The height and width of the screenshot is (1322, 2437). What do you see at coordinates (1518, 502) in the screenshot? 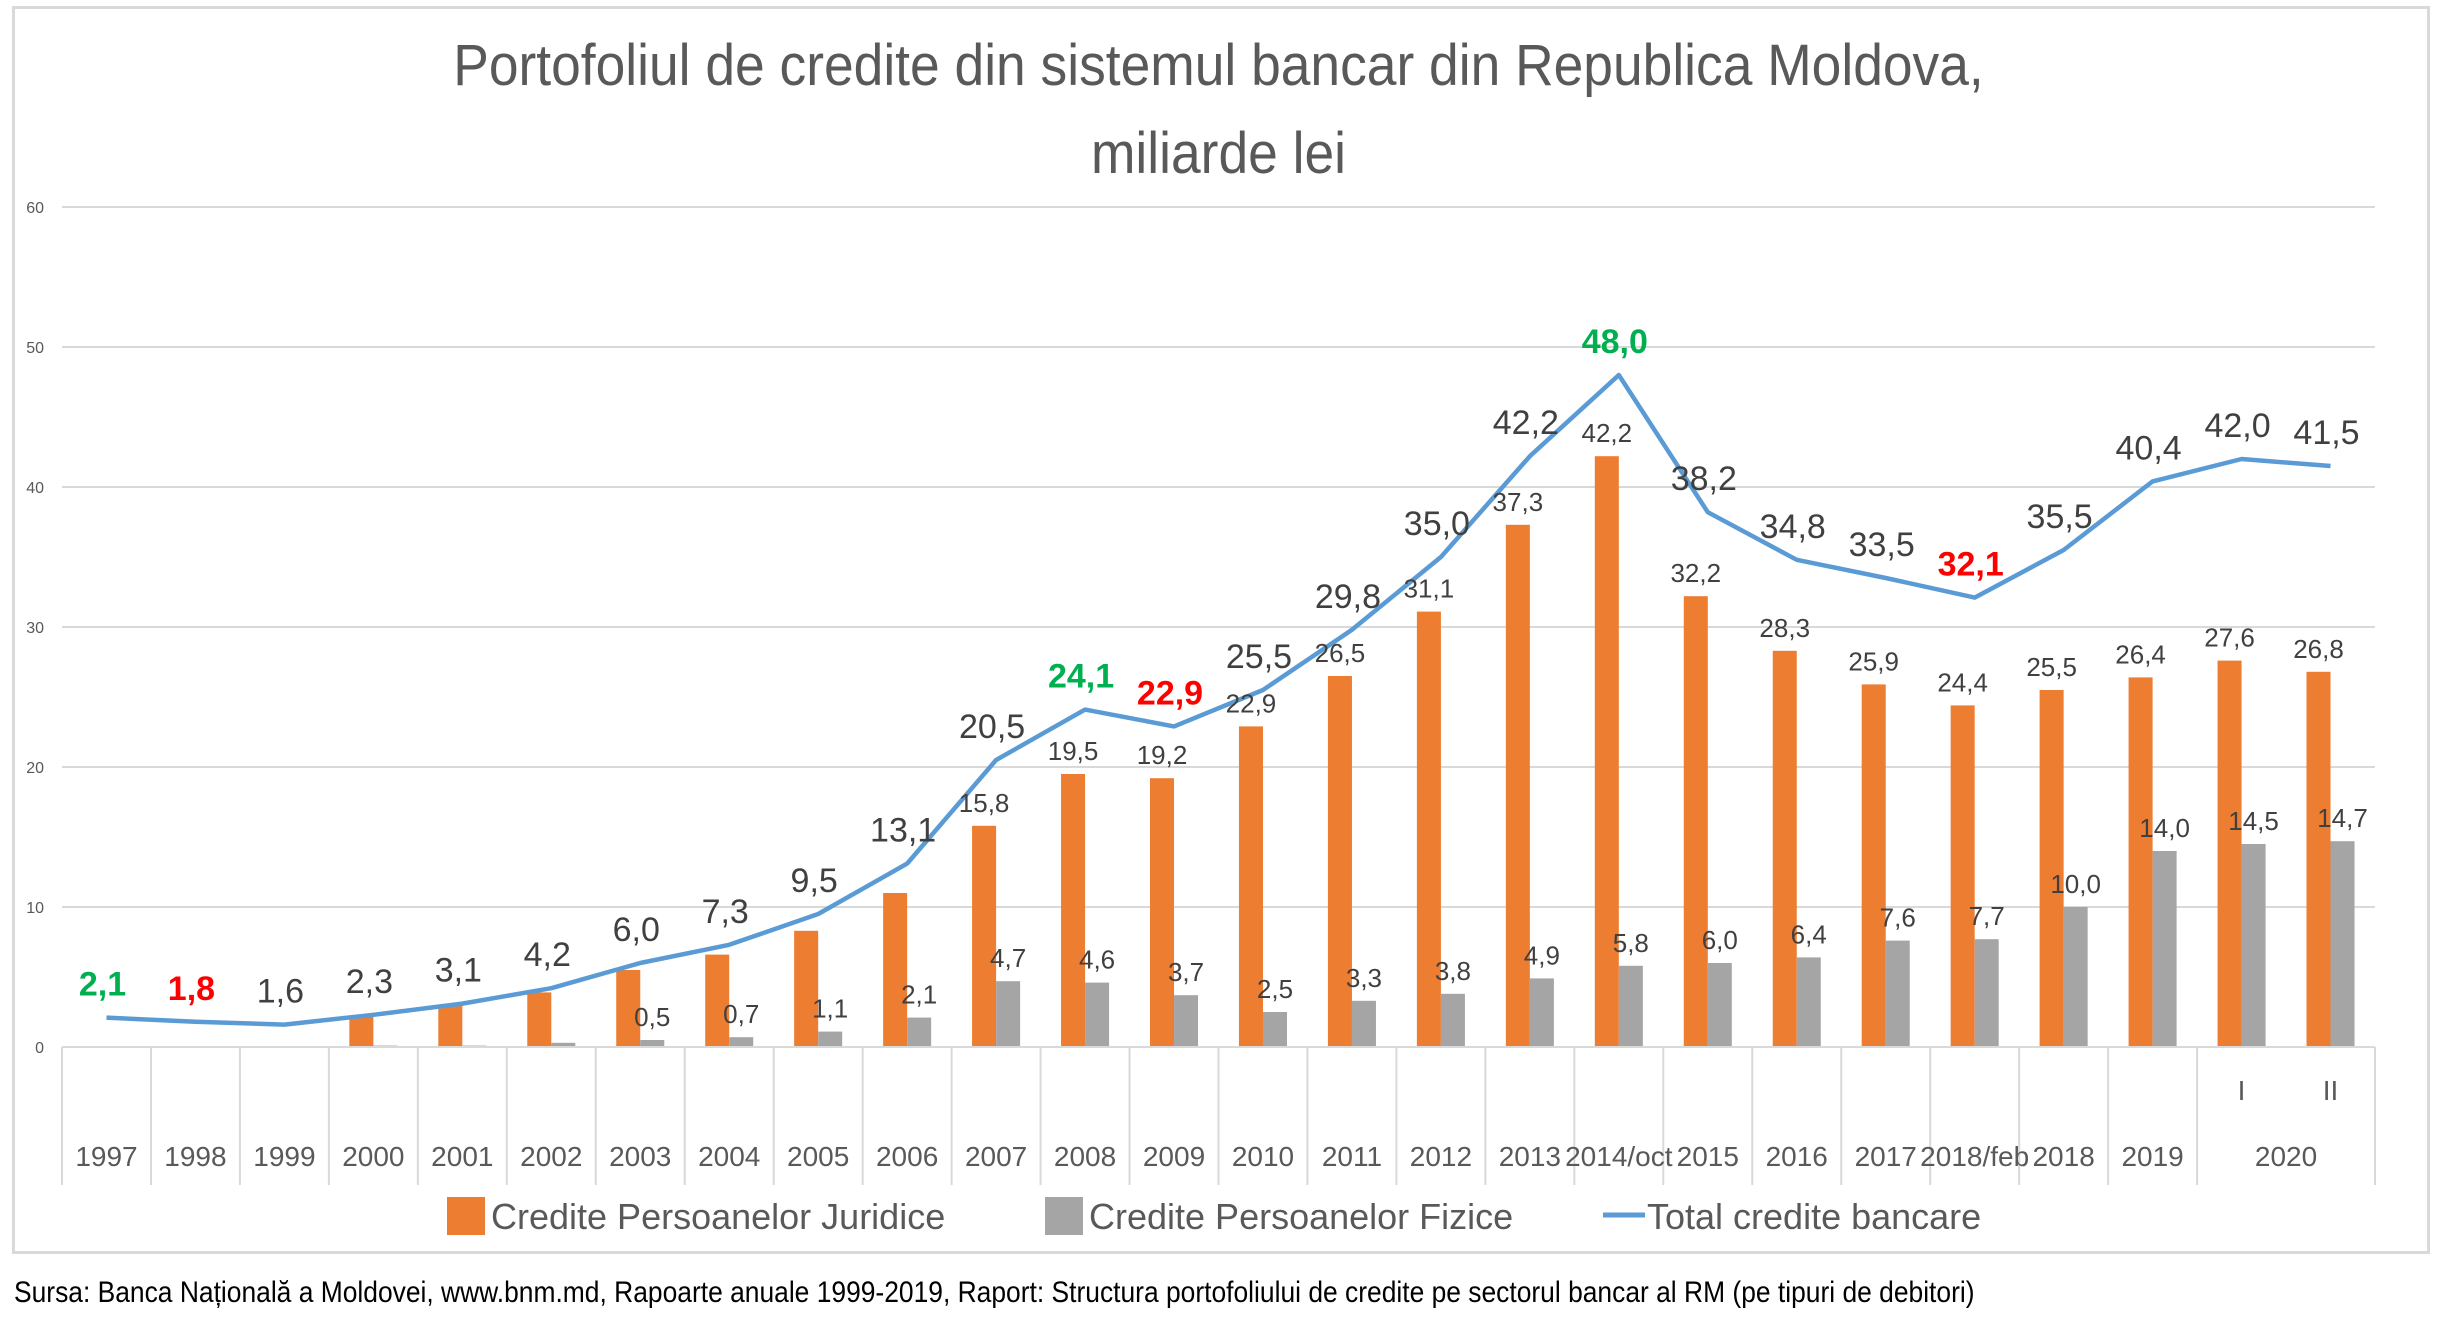
I see `label-juridice: 37,3` at bounding box center [1518, 502].